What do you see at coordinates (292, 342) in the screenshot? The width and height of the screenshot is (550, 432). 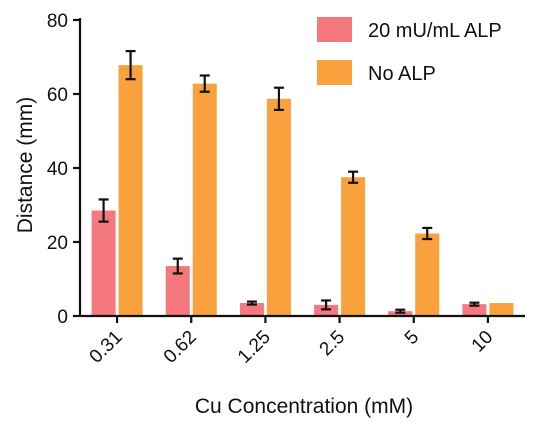 I see `x-ticks: 0.31 0.62 1.25 2.5 5 10` at bounding box center [292, 342].